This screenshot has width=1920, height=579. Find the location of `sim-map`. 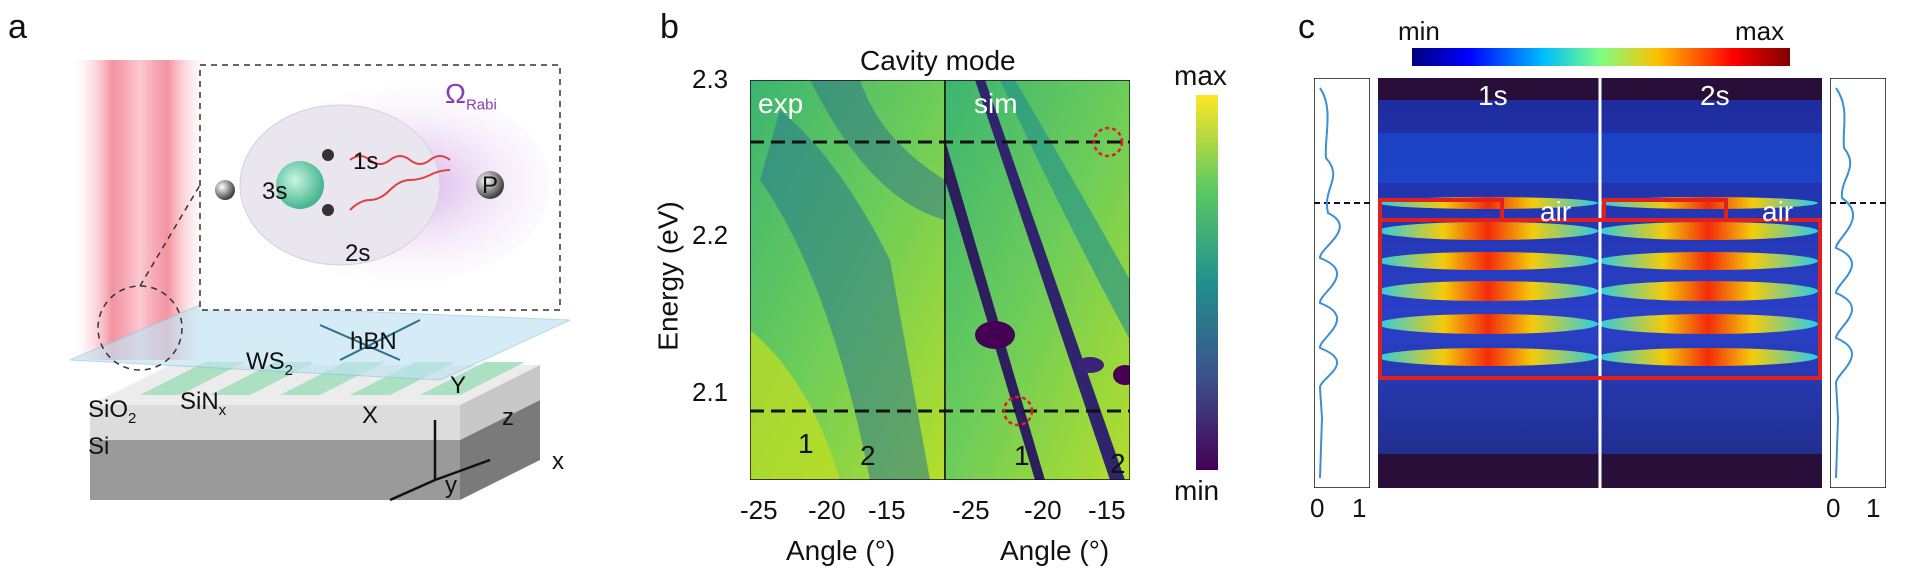

sim-map is located at coordinates (1037, 280).